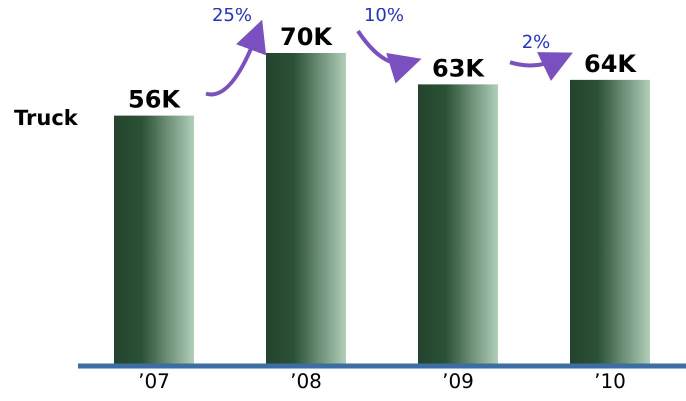 Image resolution: width=686 pixels, height=401 pixels. I want to click on x-tick-label: ’09, so click(458, 381).